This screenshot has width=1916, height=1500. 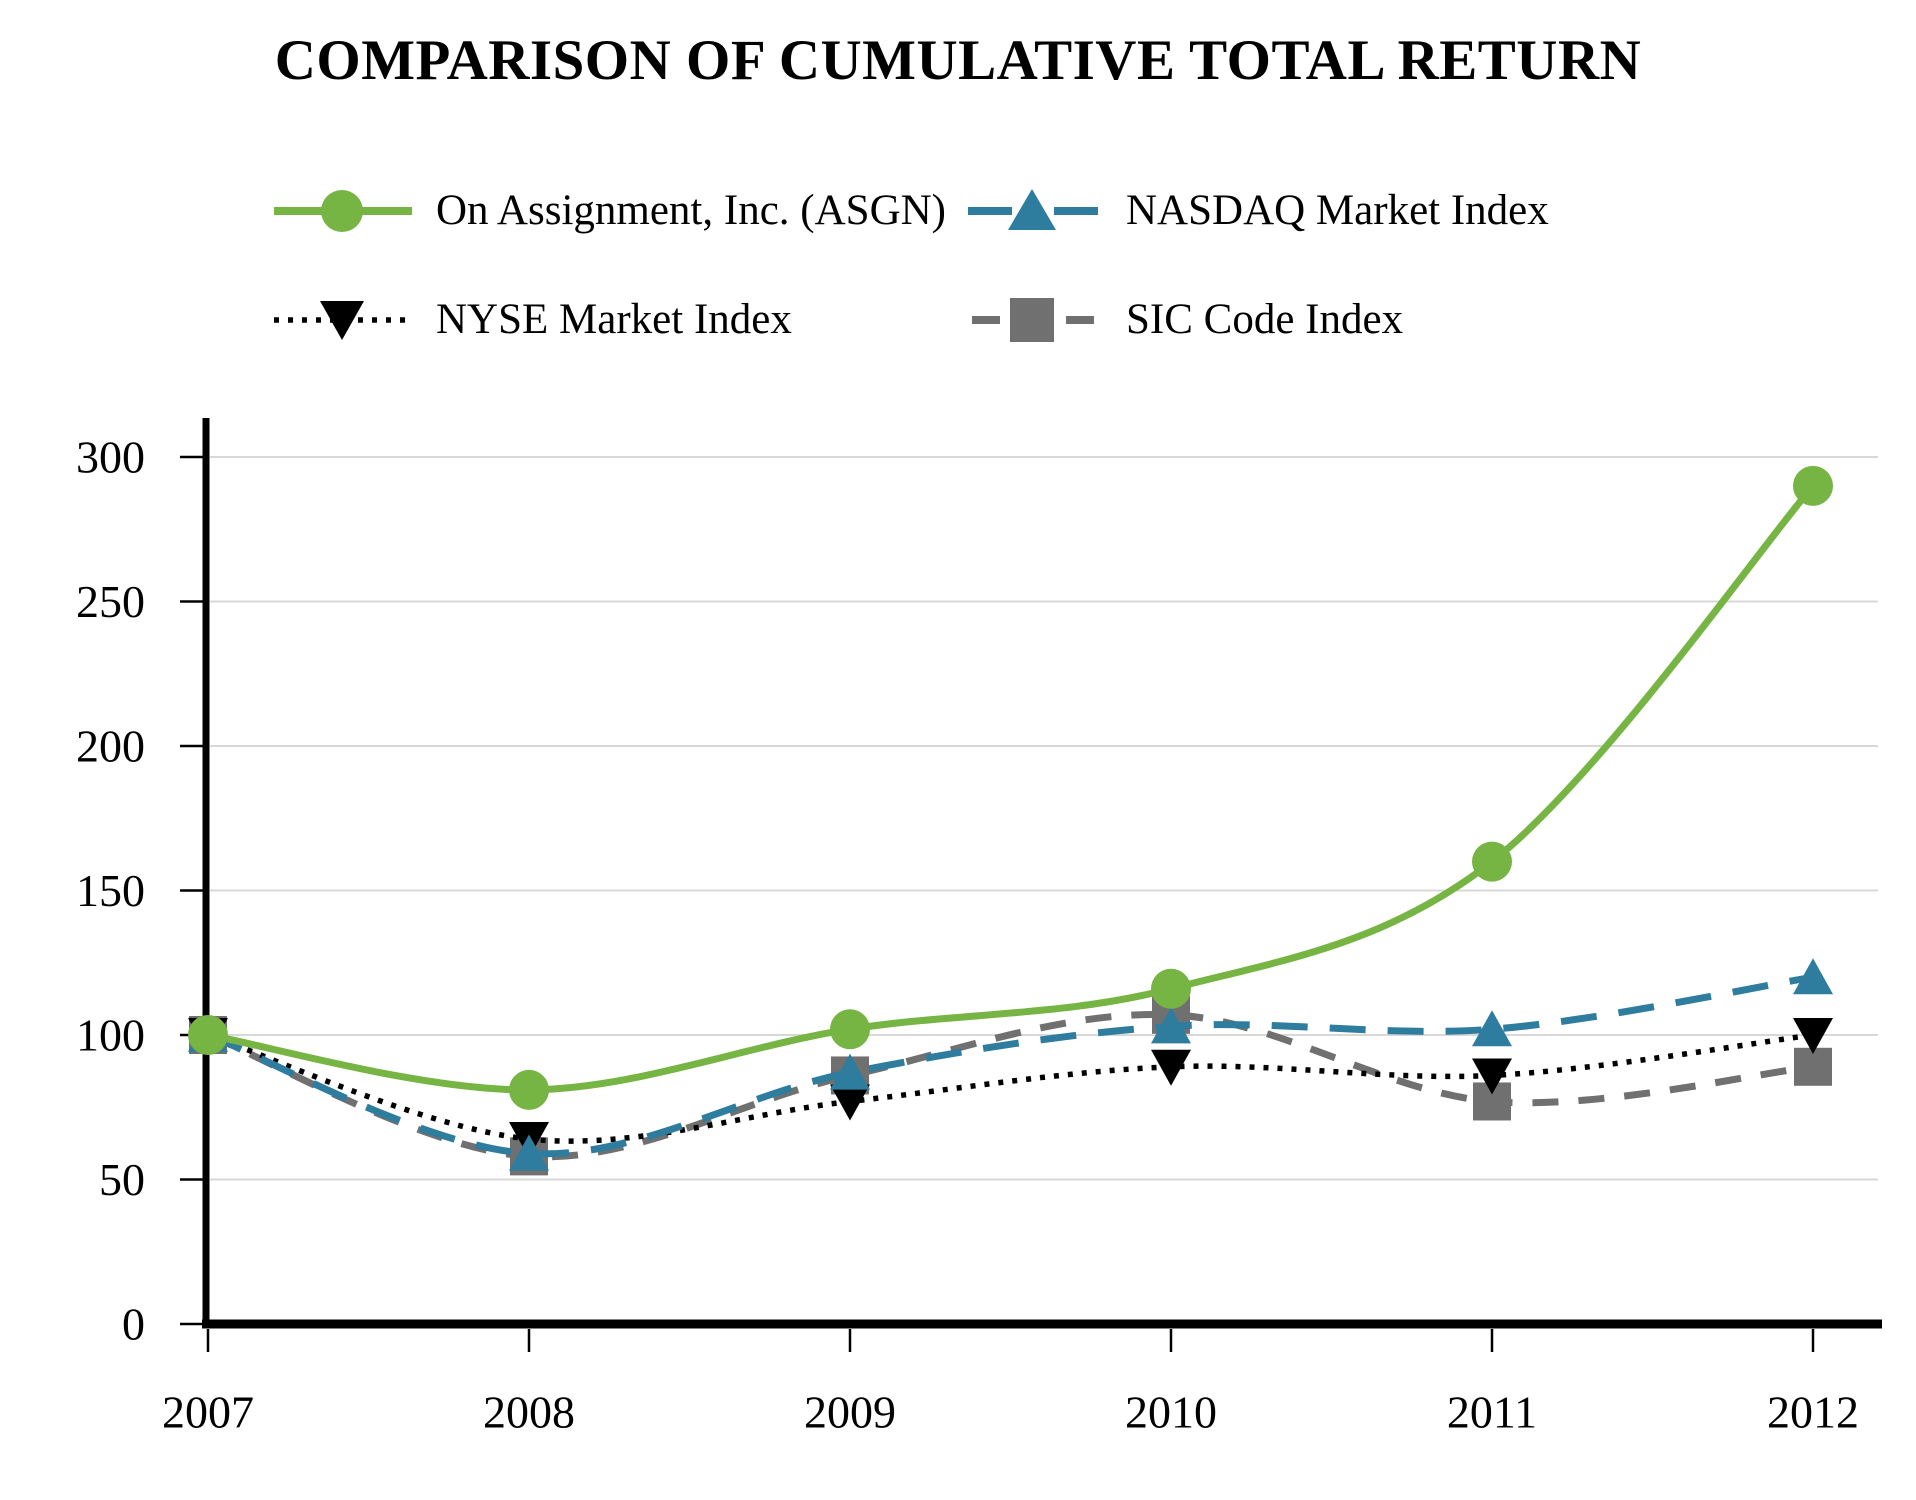 What do you see at coordinates (1492, 861) in the screenshot?
I see `data-point-0-2011` at bounding box center [1492, 861].